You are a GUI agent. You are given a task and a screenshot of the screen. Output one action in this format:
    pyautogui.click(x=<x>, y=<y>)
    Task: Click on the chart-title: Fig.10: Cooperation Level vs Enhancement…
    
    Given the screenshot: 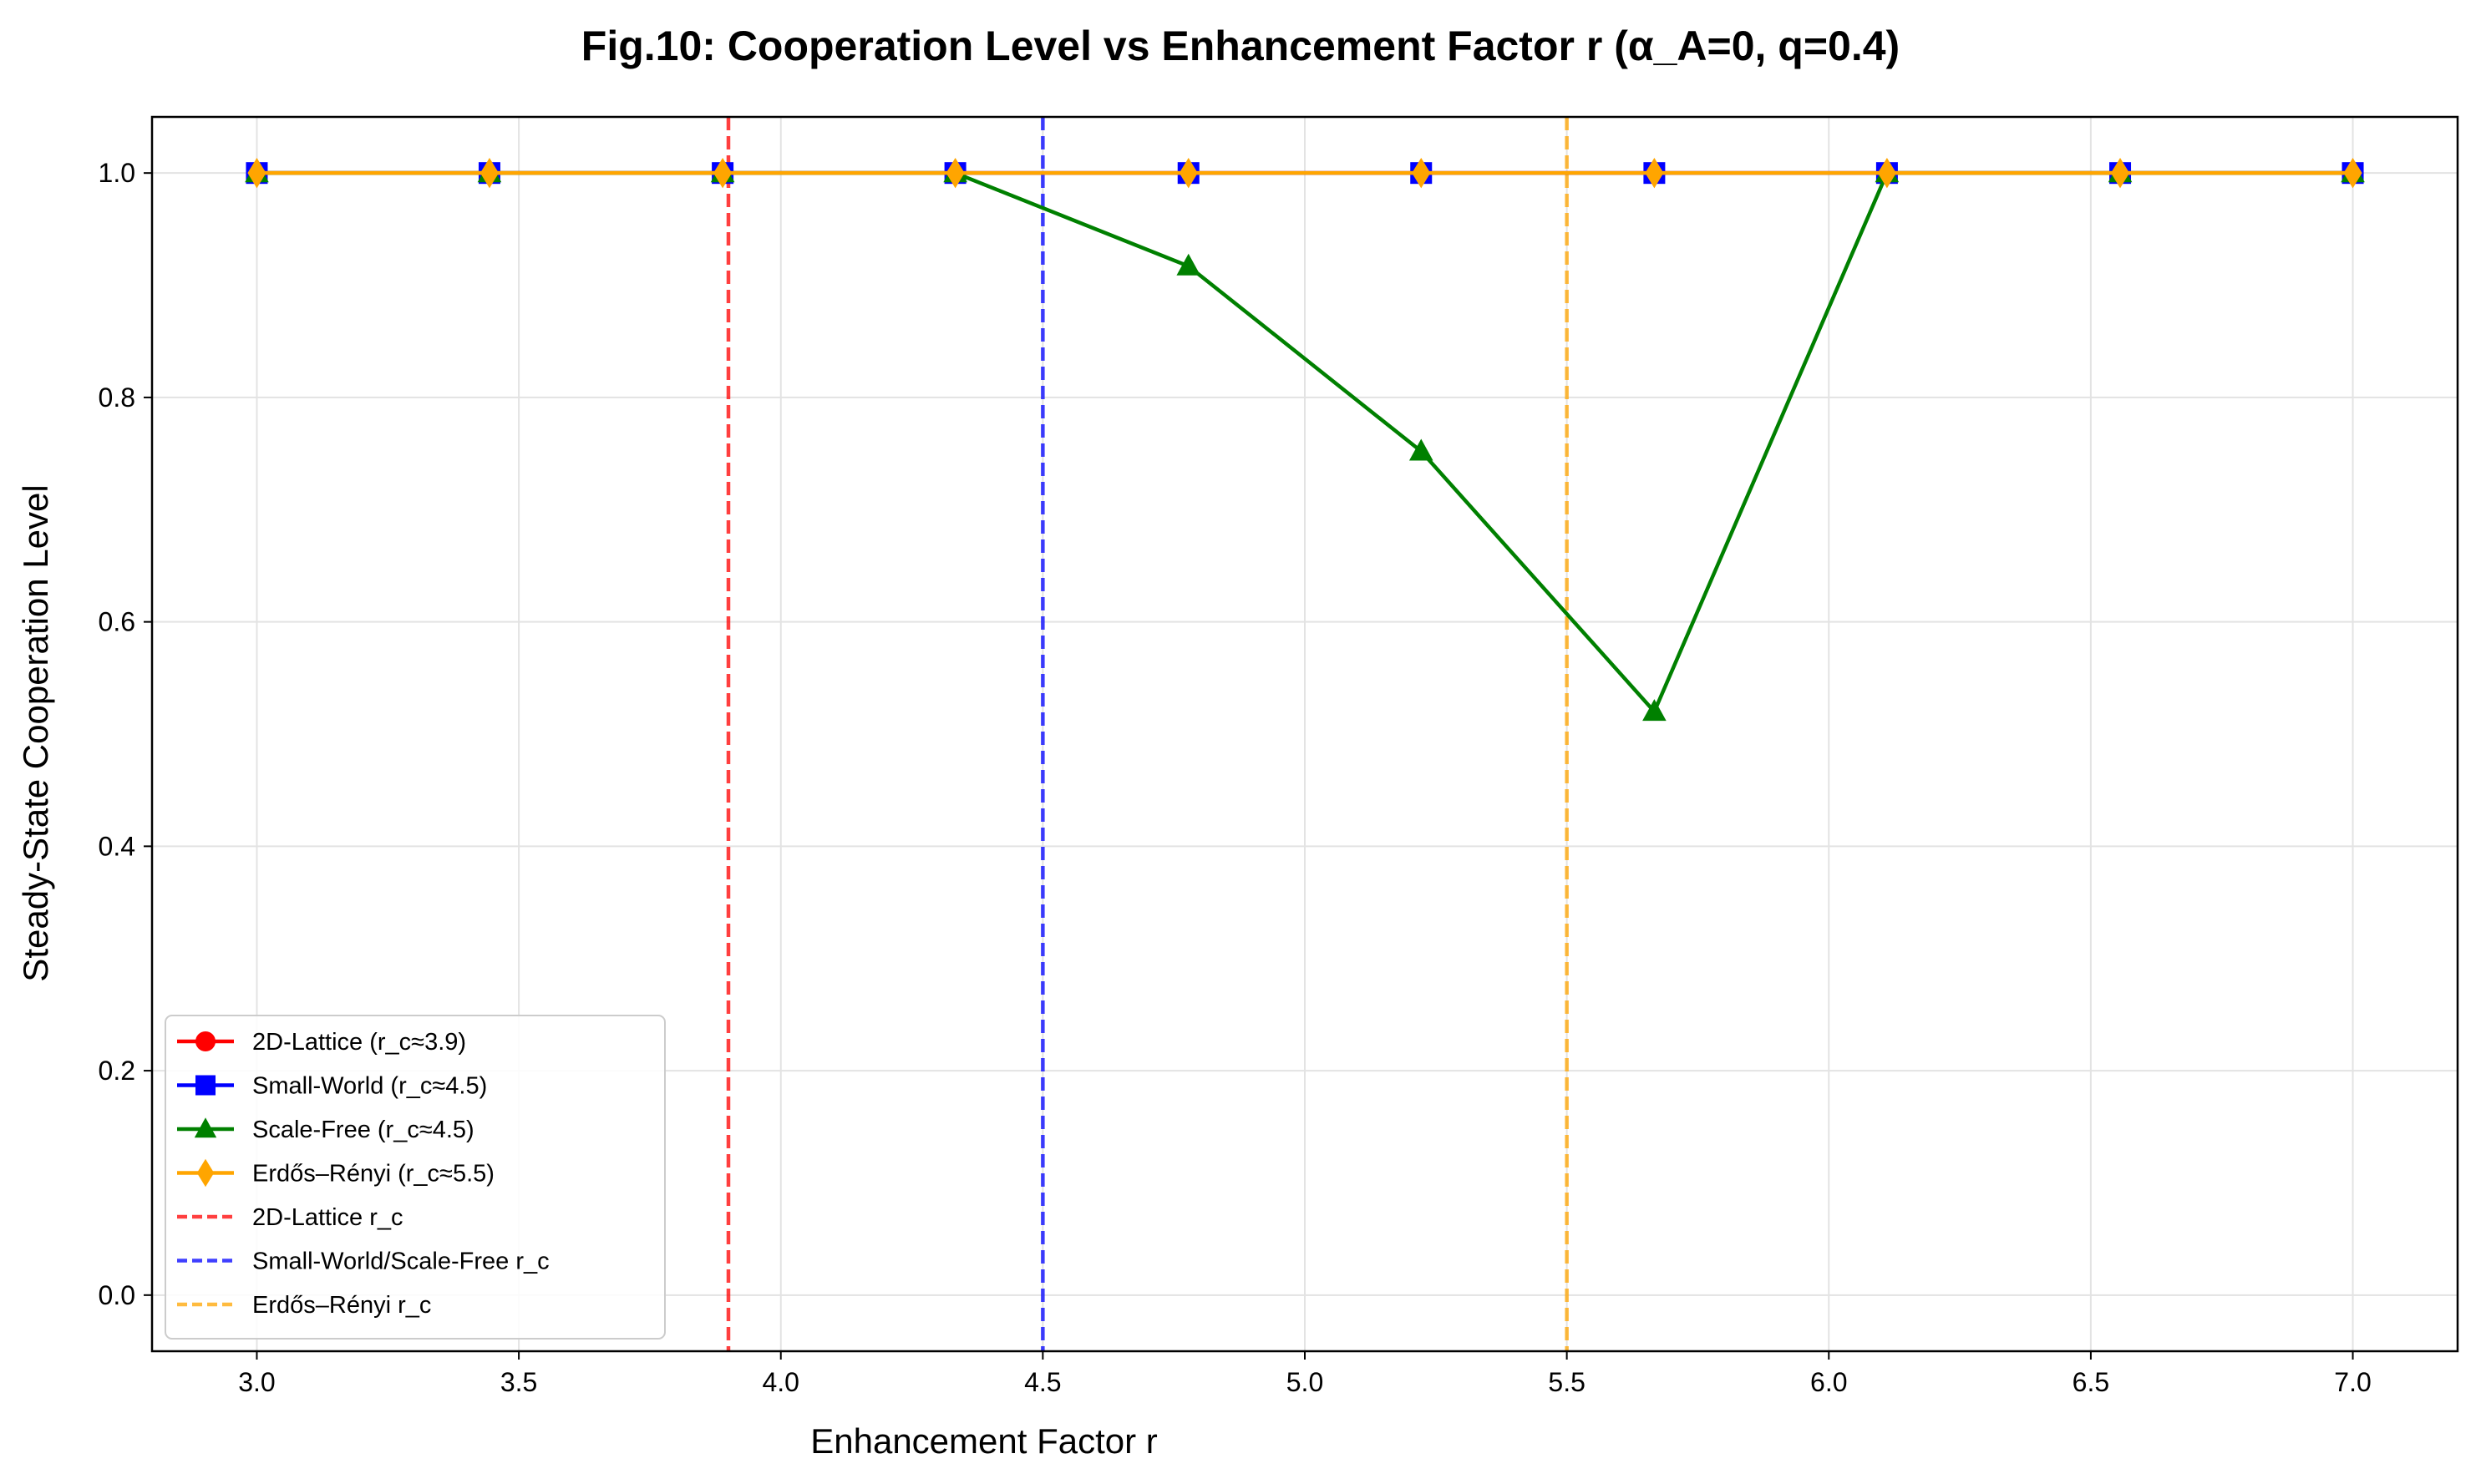 What is the action you would take?
    pyautogui.click(x=1240, y=46)
    